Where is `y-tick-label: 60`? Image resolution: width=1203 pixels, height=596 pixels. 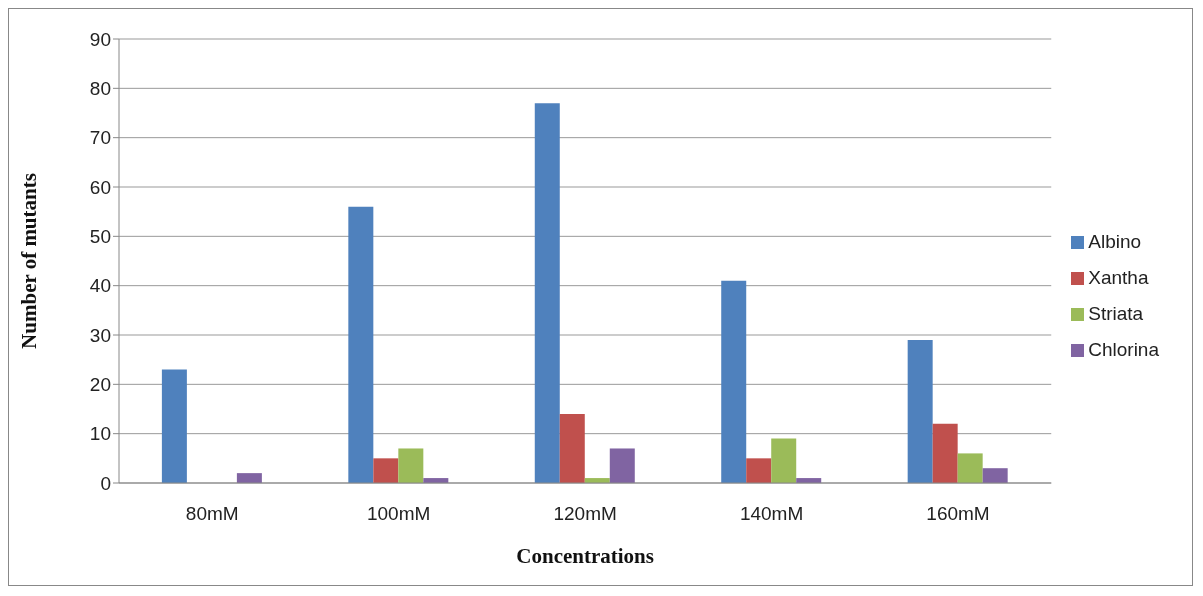 y-tick-label: 60 is located at coordinates (100, 187).